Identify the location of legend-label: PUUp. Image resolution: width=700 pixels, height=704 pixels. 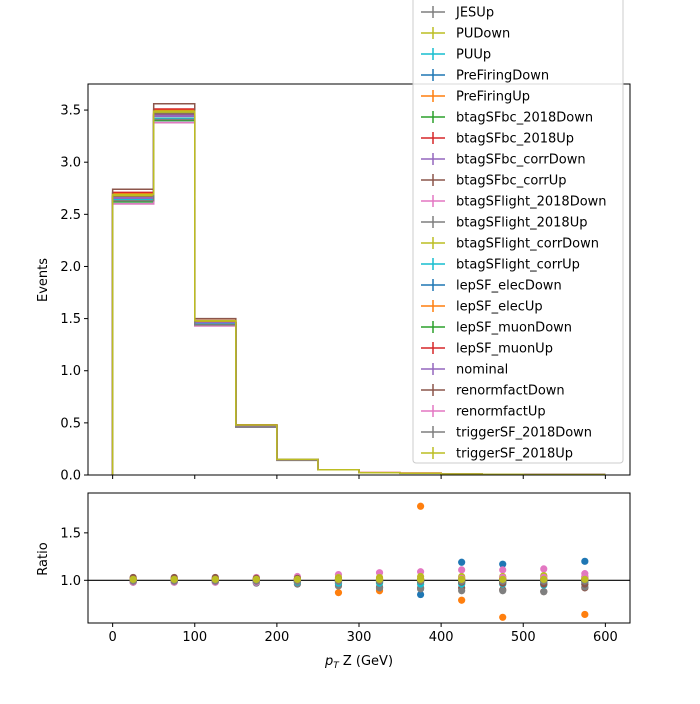
(473, 55).